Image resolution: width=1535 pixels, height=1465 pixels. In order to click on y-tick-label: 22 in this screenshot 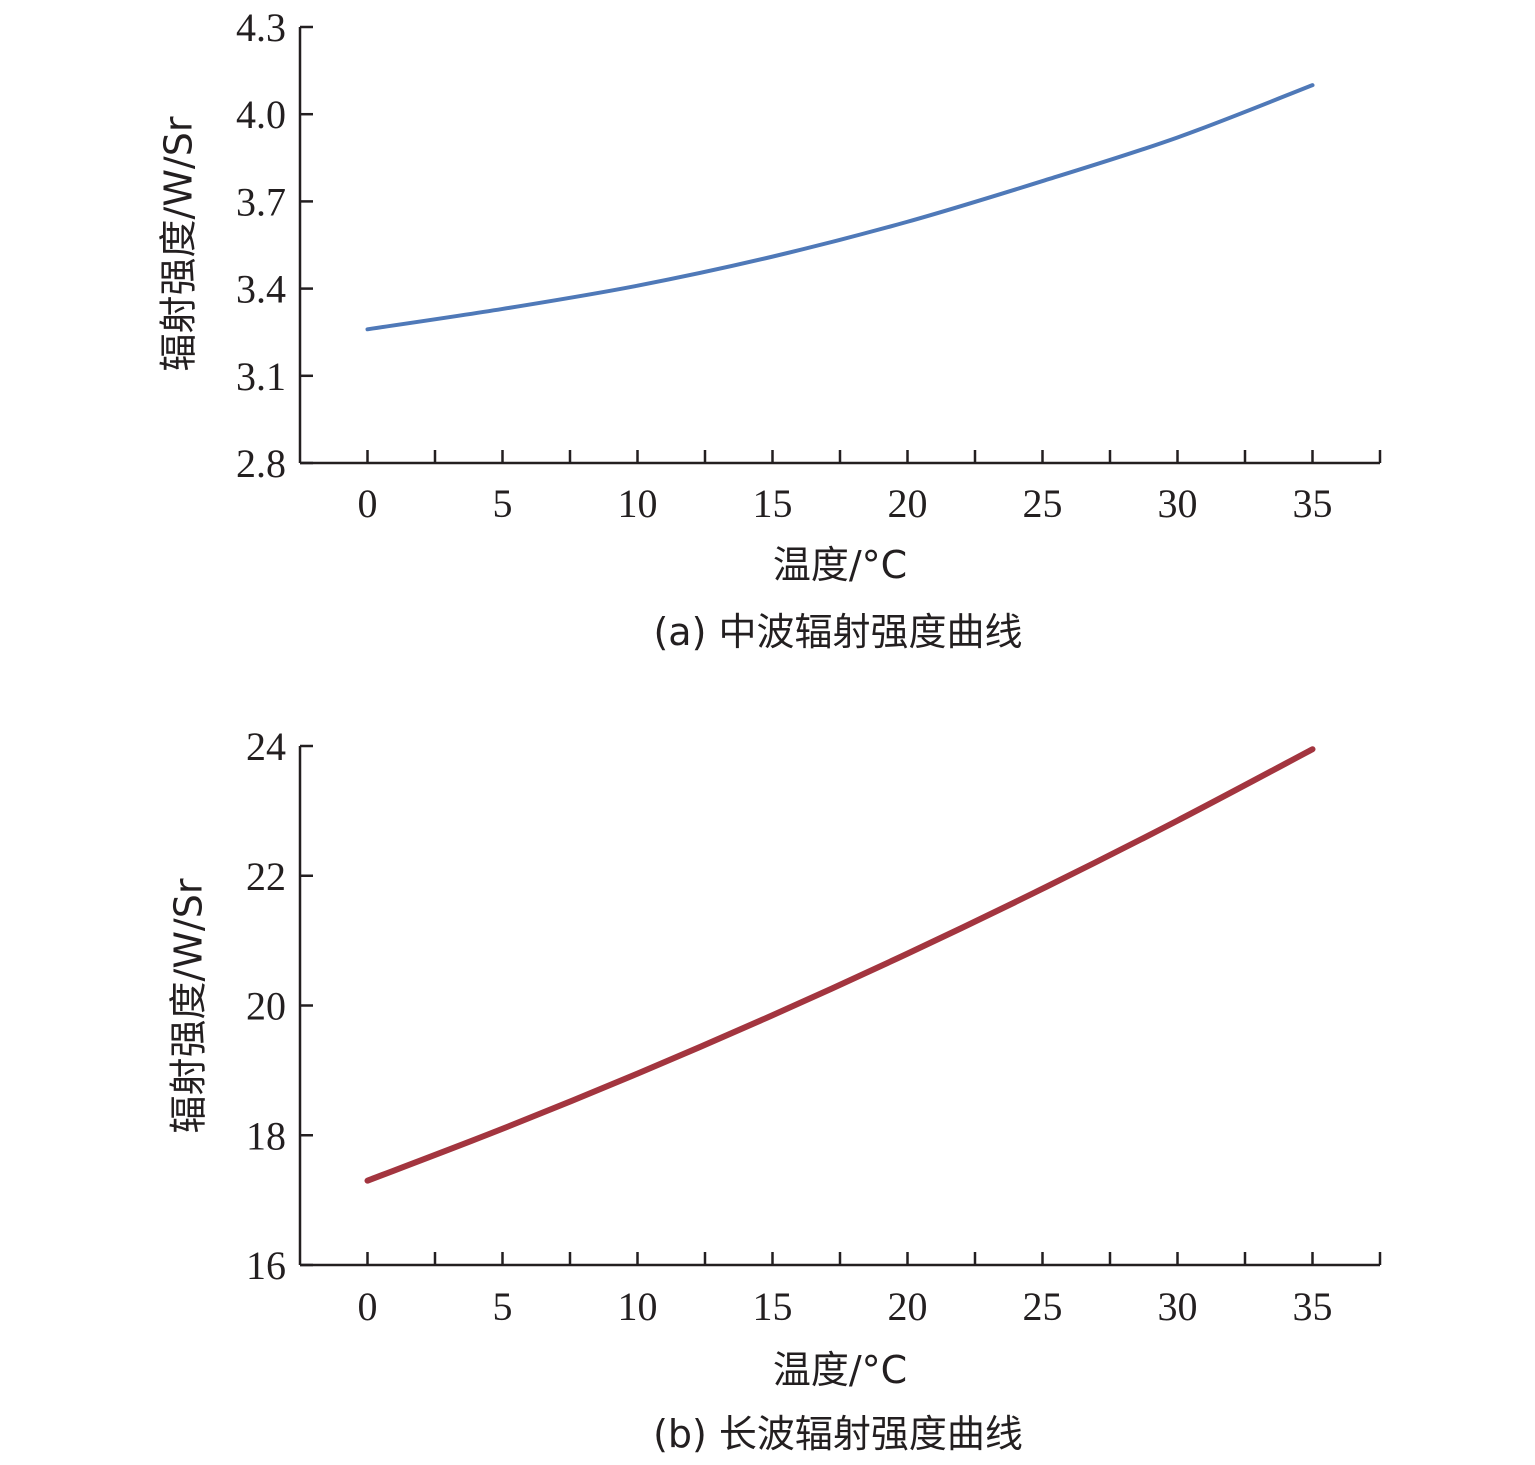, I will do `click(266, 876)`.